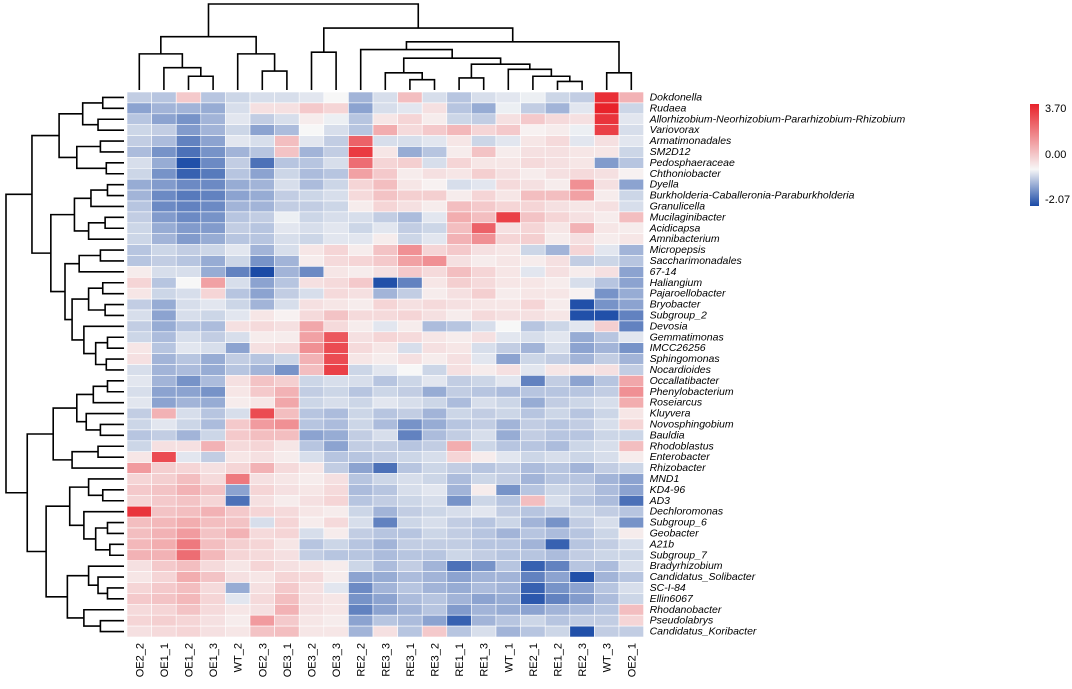 This screenshot has height=689, width=1072. Describe the element at coordinates (688, 294) in the screenshot. I see `row-label: Pajaroellobacter` at that location.